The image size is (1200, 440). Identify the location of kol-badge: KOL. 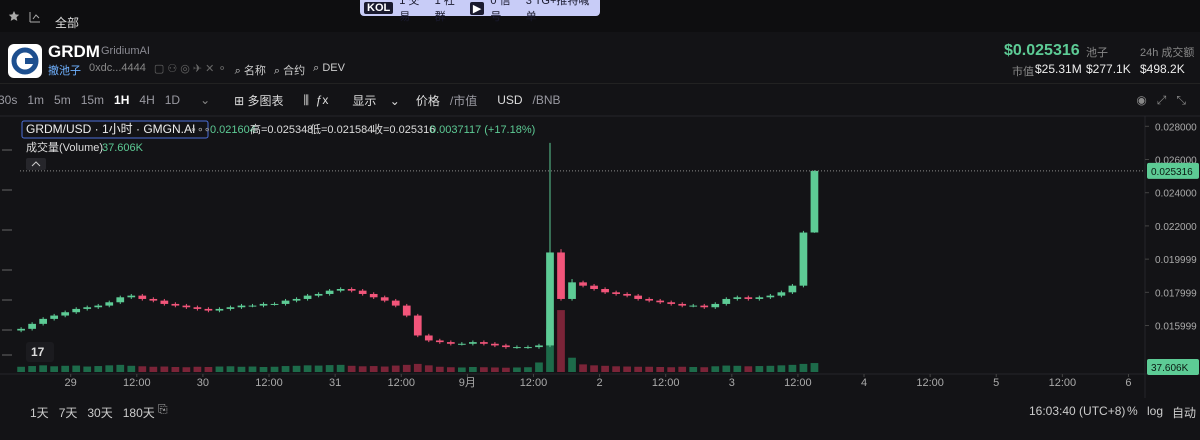
(379, 8).